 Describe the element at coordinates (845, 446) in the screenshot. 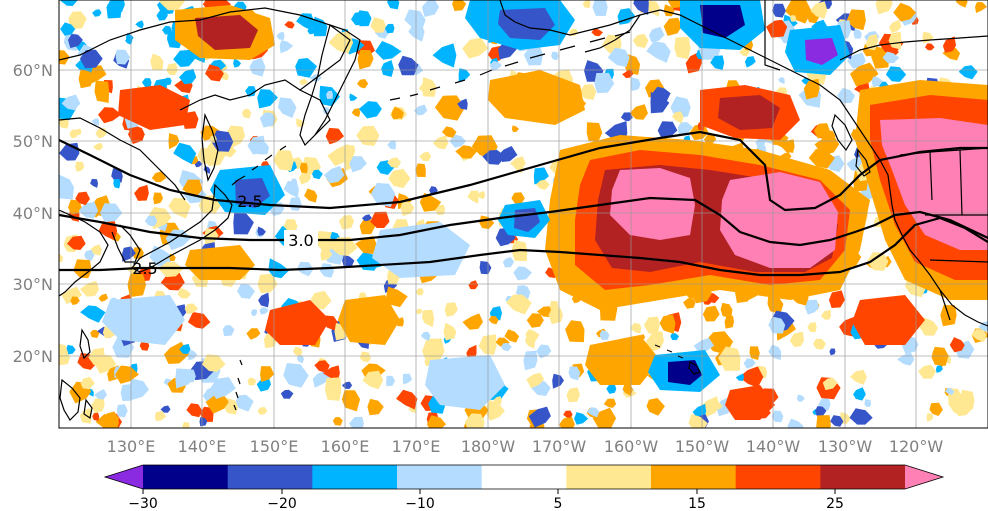

I see `lon-label-130w: 130°W` at that location.